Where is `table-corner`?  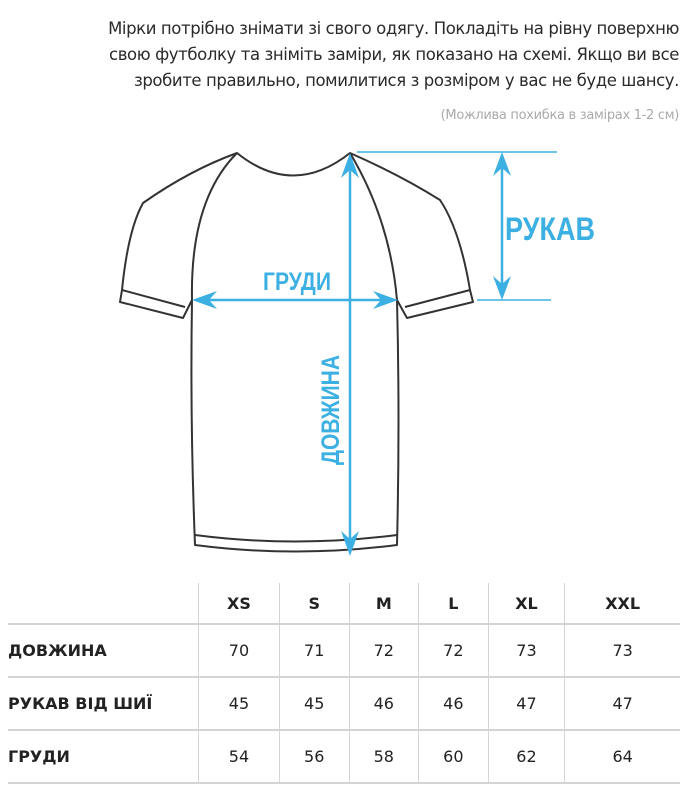 table-corner is located at coordinates (103, 604).